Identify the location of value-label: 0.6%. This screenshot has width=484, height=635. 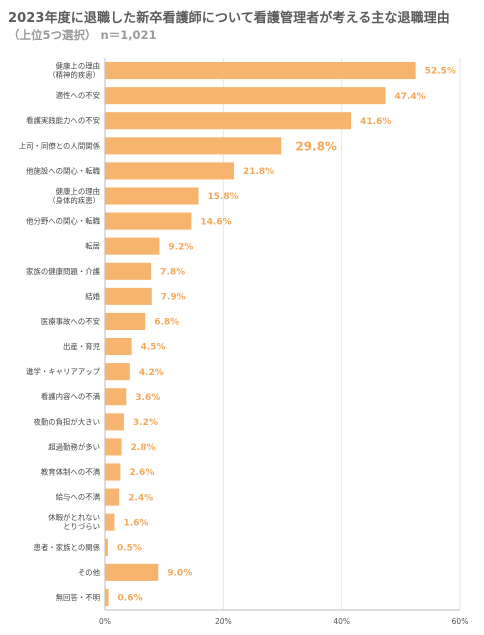
(130, 599).